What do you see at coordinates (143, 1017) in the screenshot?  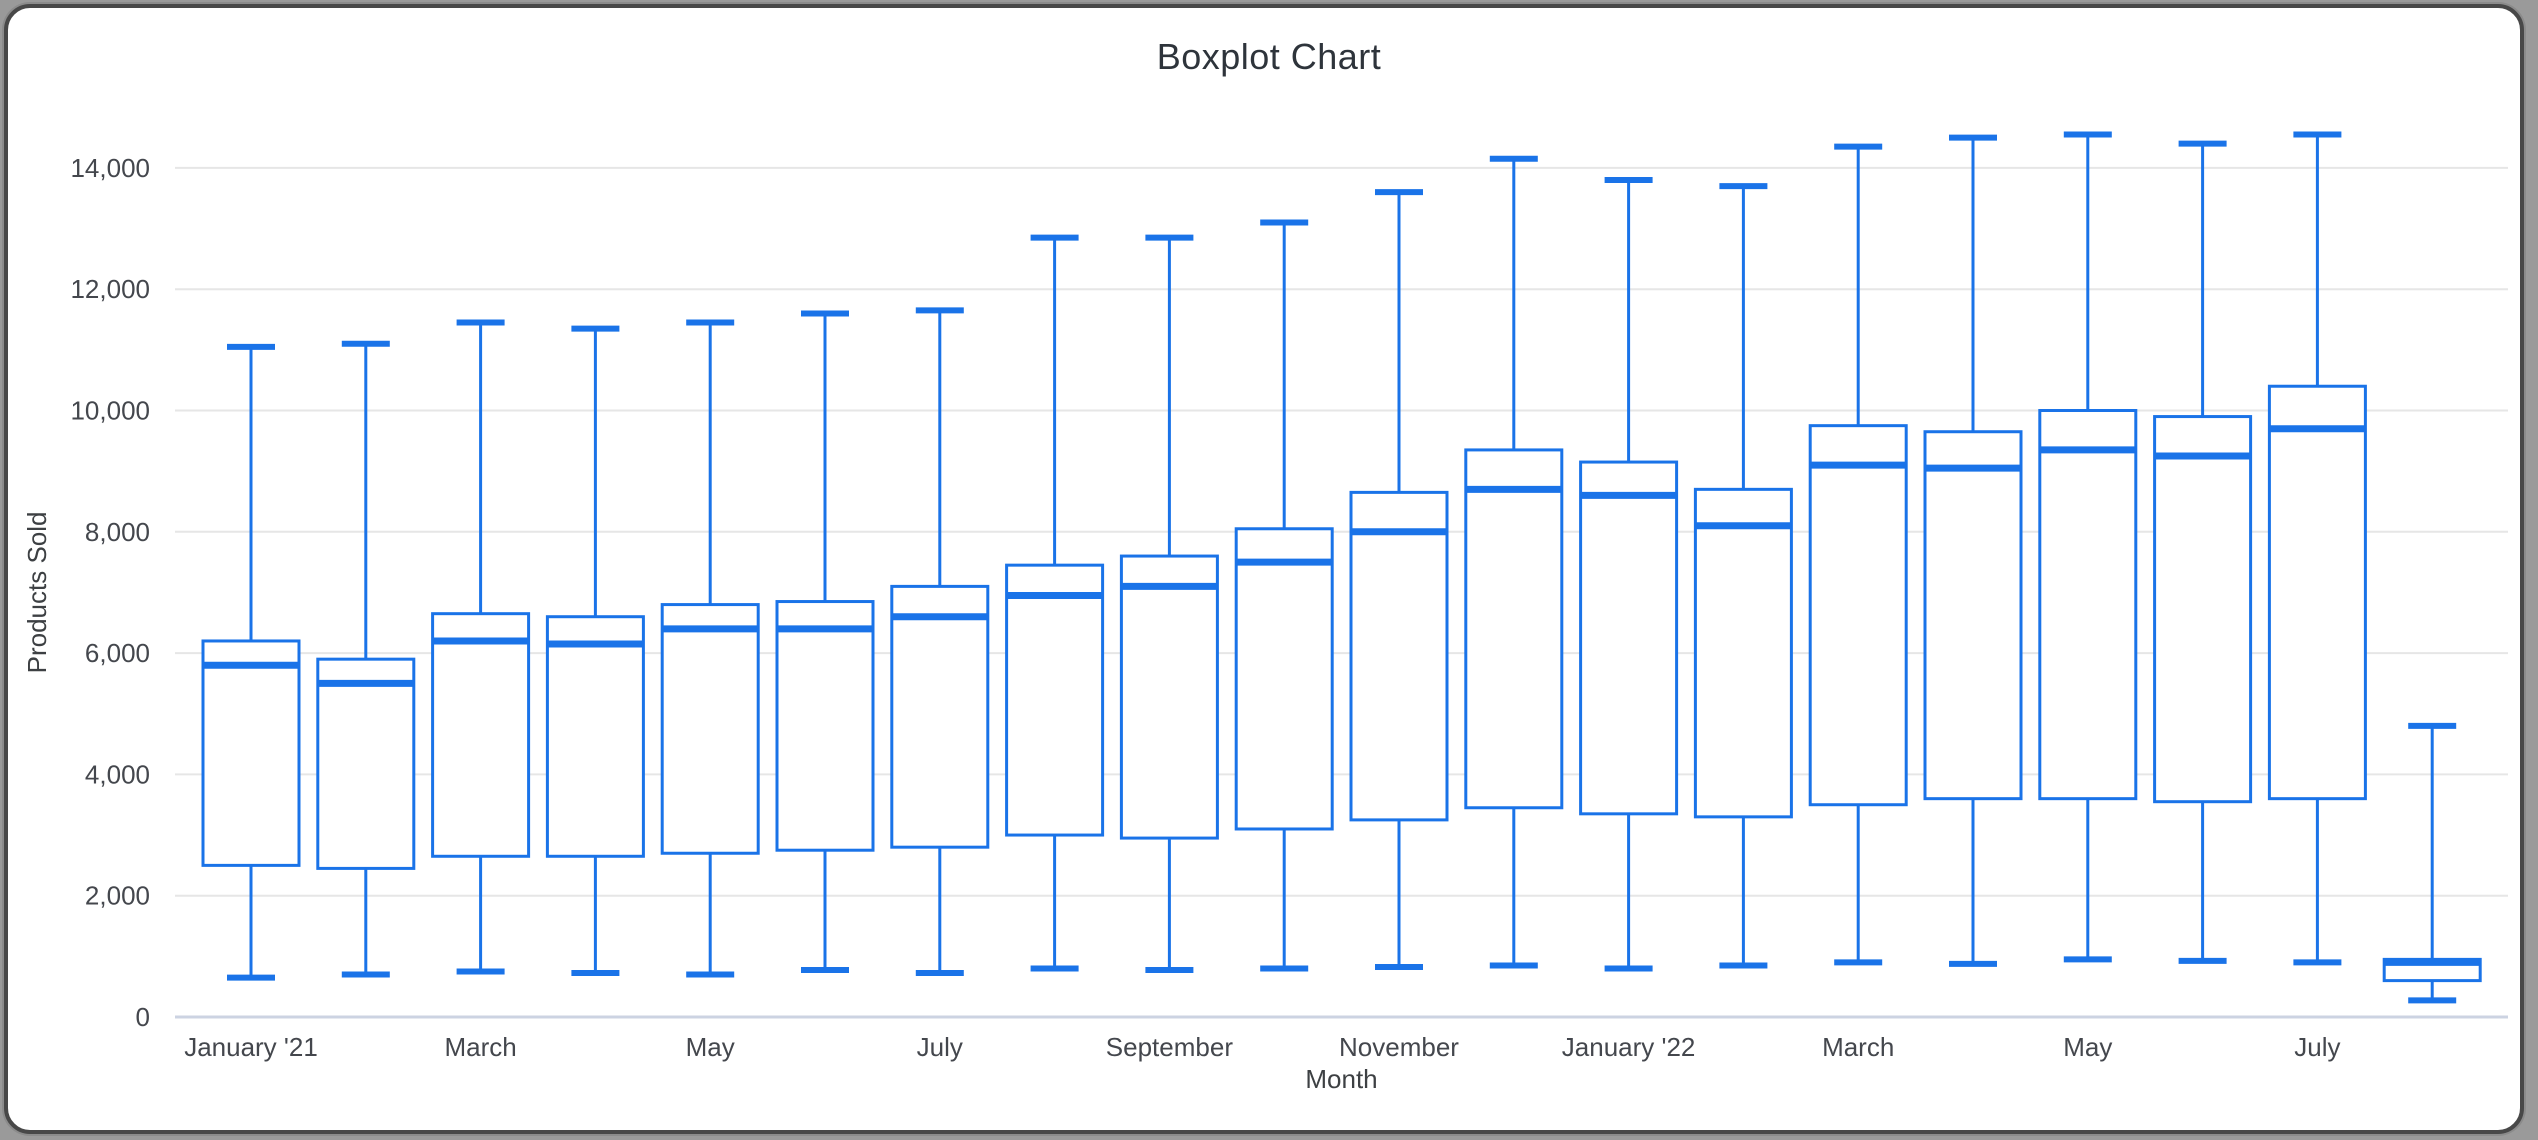 I see `y-tick-label: 0` at bounding box center [143, 1017].